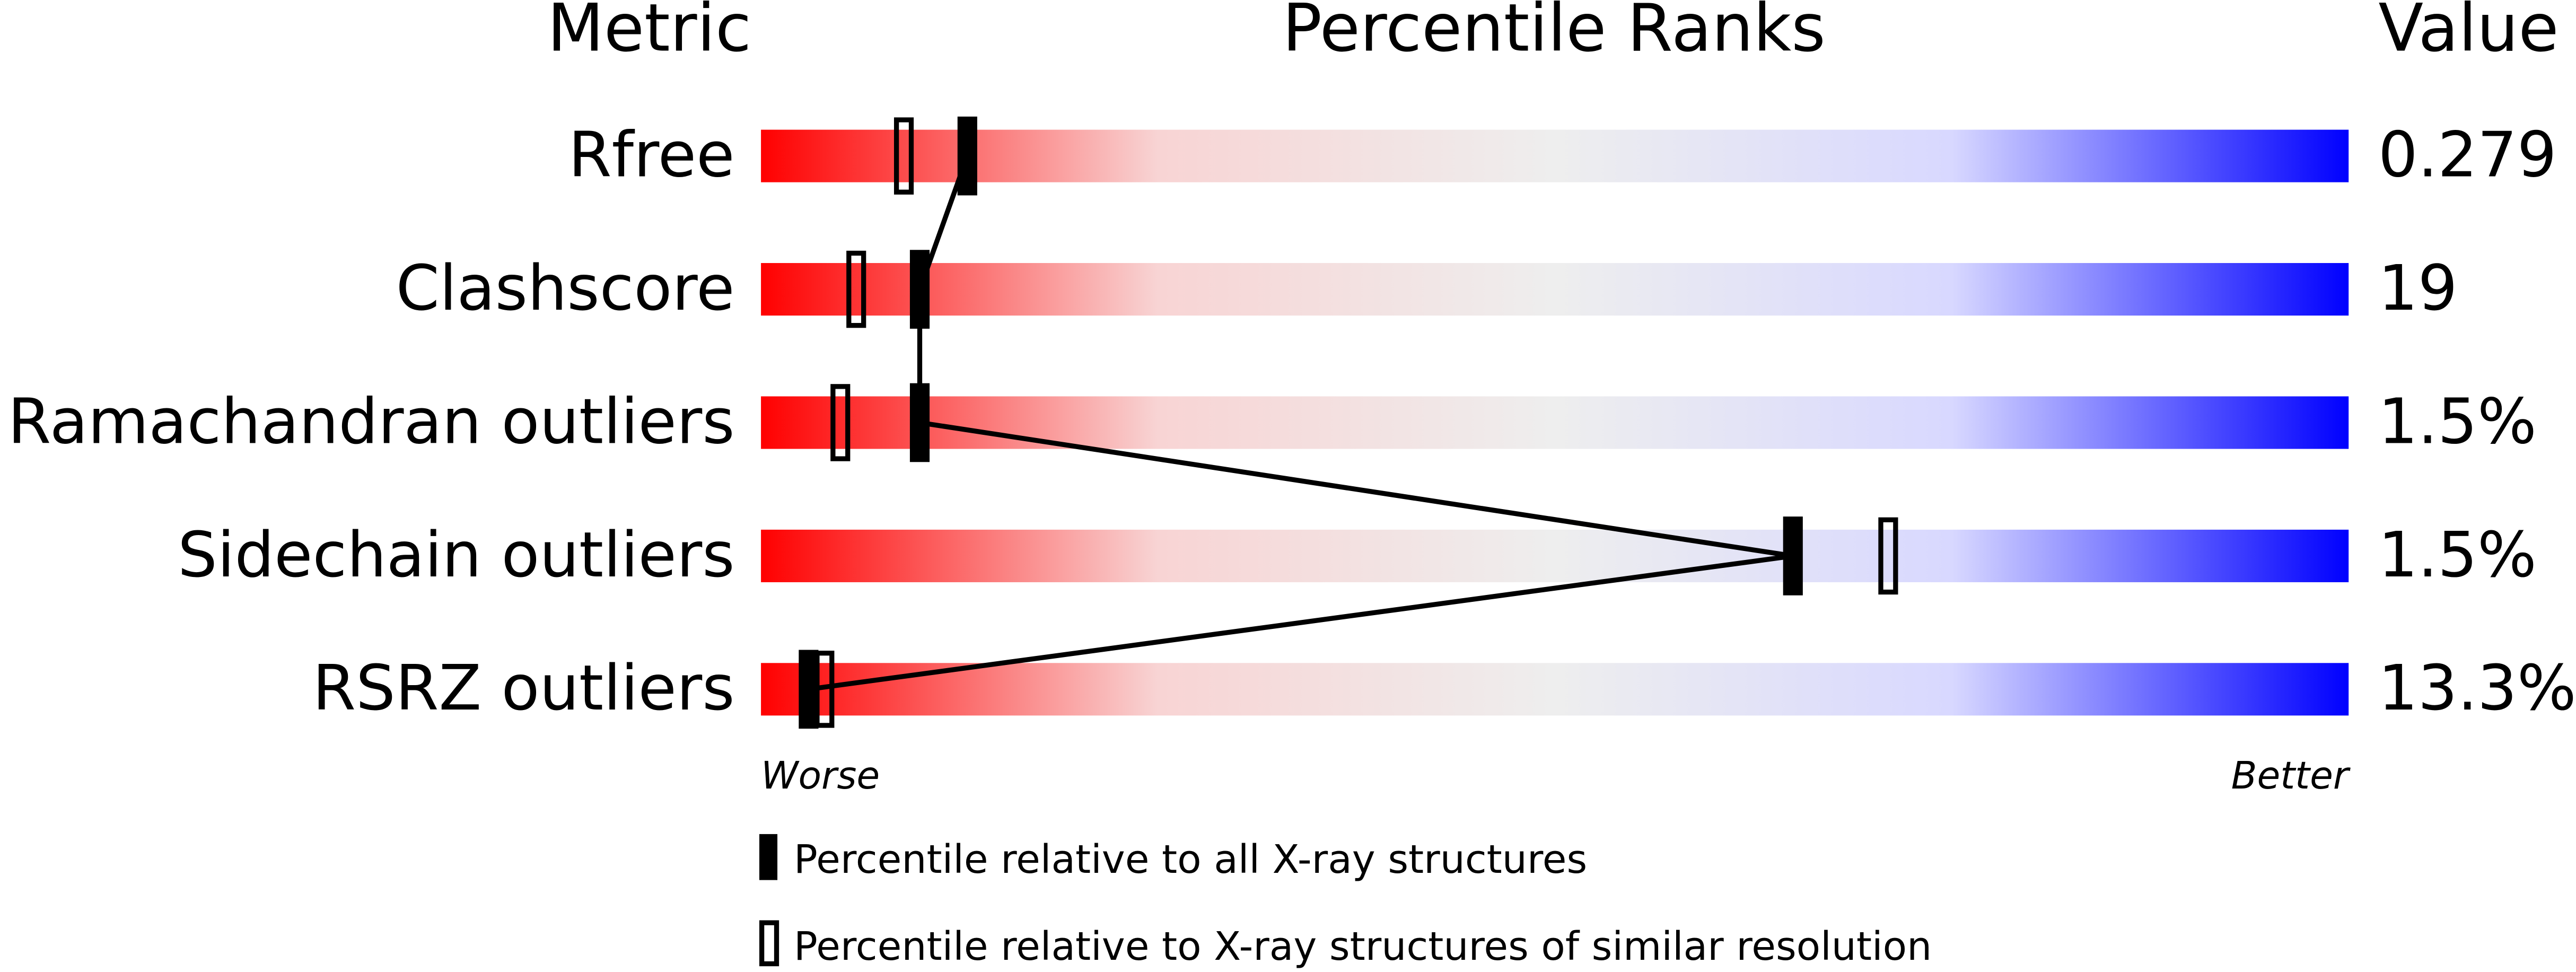  What do you see at coordinates (456, 555) in the screenshot?
I see `metric-label: Sidechain outliers` at bounding box center [456, 555].